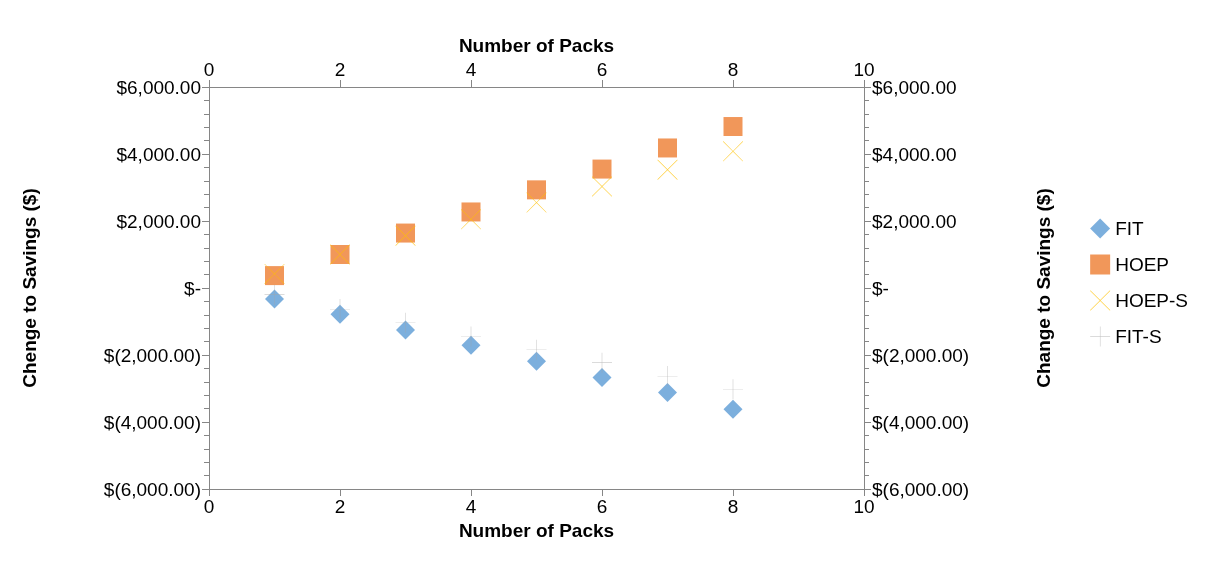 This screenshot has width=1213, height=565. What do you see at coordinates (152, 422) in the screenshot?
I see `y-tick-label: $(4,000.00)` at bounding box center [152, 422].